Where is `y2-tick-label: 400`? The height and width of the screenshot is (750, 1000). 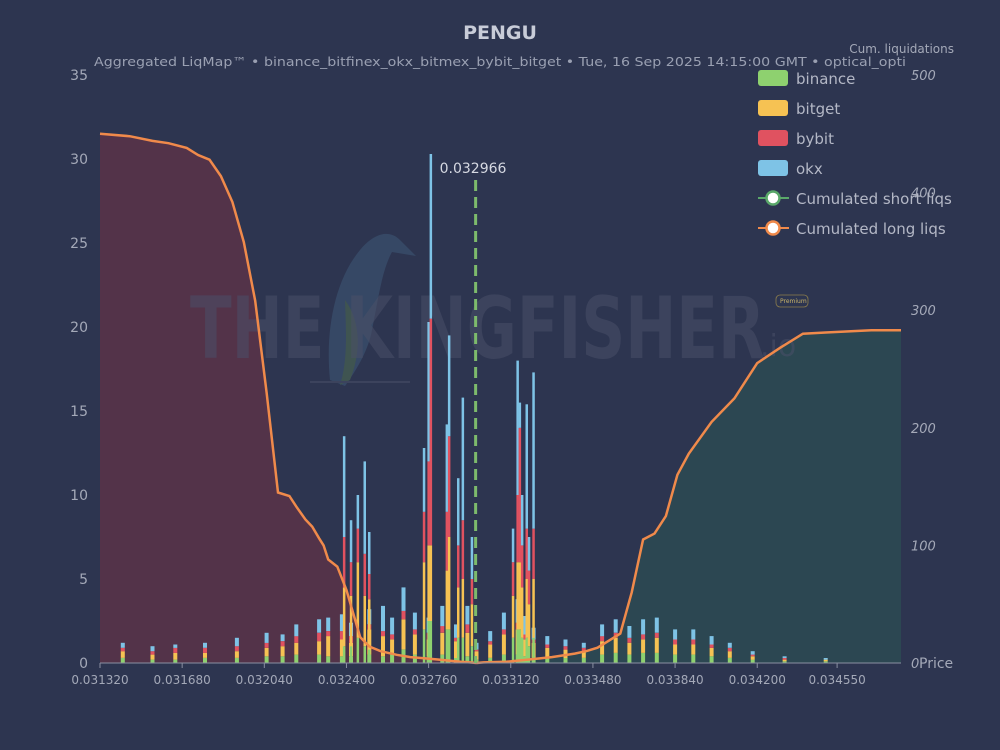
y2-tick-label: 400 is located at coordinates (923, 194).